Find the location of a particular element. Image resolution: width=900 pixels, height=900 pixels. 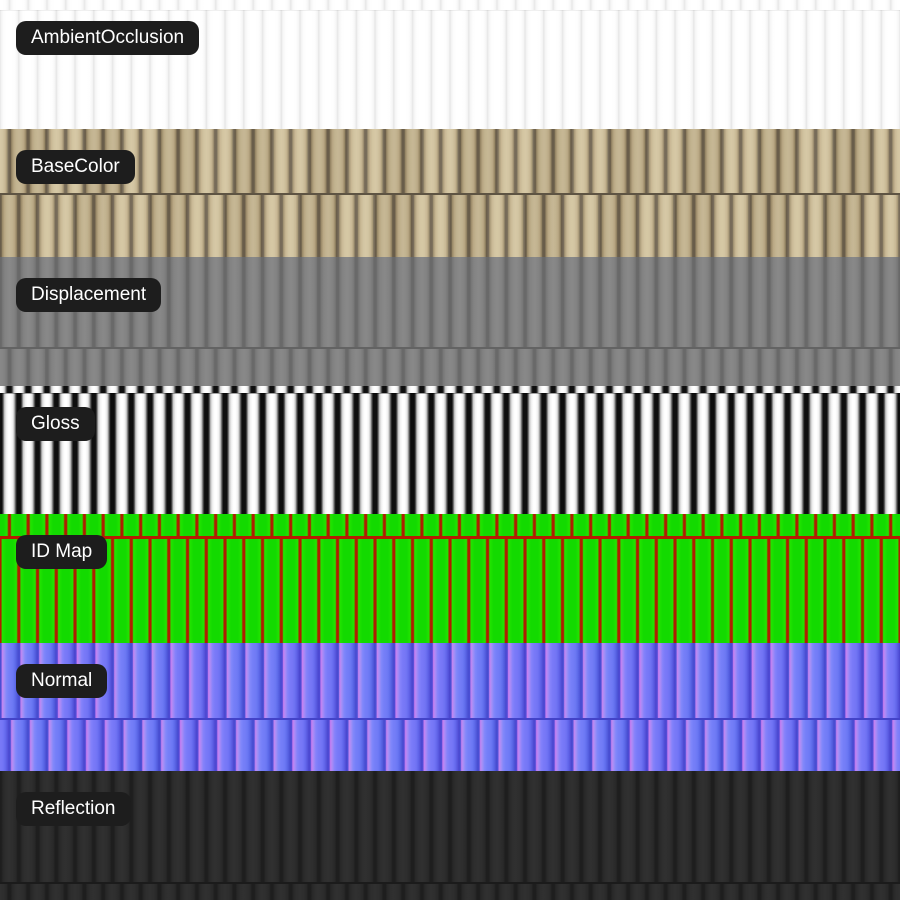

map-band-normal: Normal is located at coordinates (450, 707).